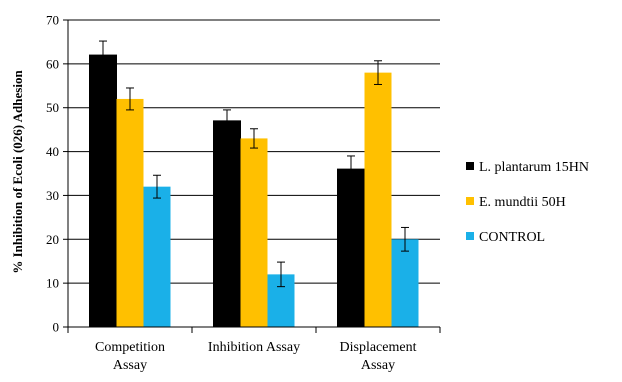  What do you see at coordinates (52, 20) in the screenshot?
I see `y-tick-label: 70` at bounding box center [52, 20].